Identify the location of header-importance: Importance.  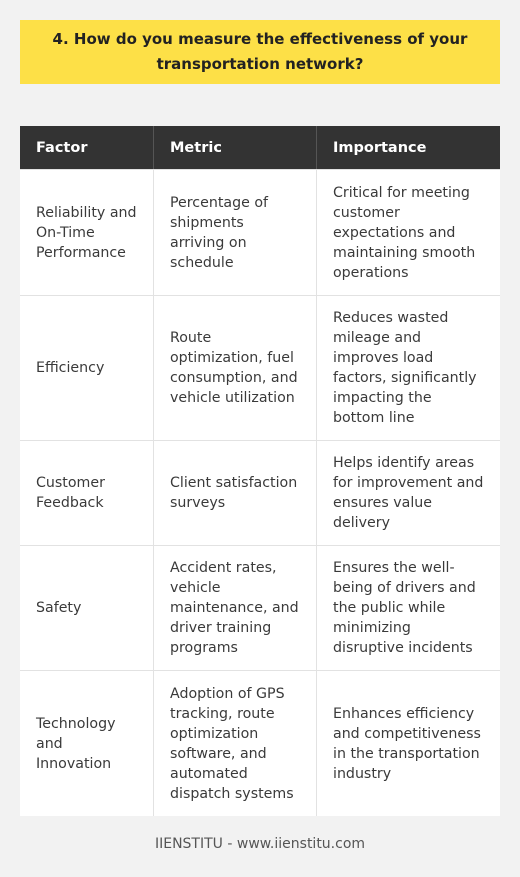
(380, 147).